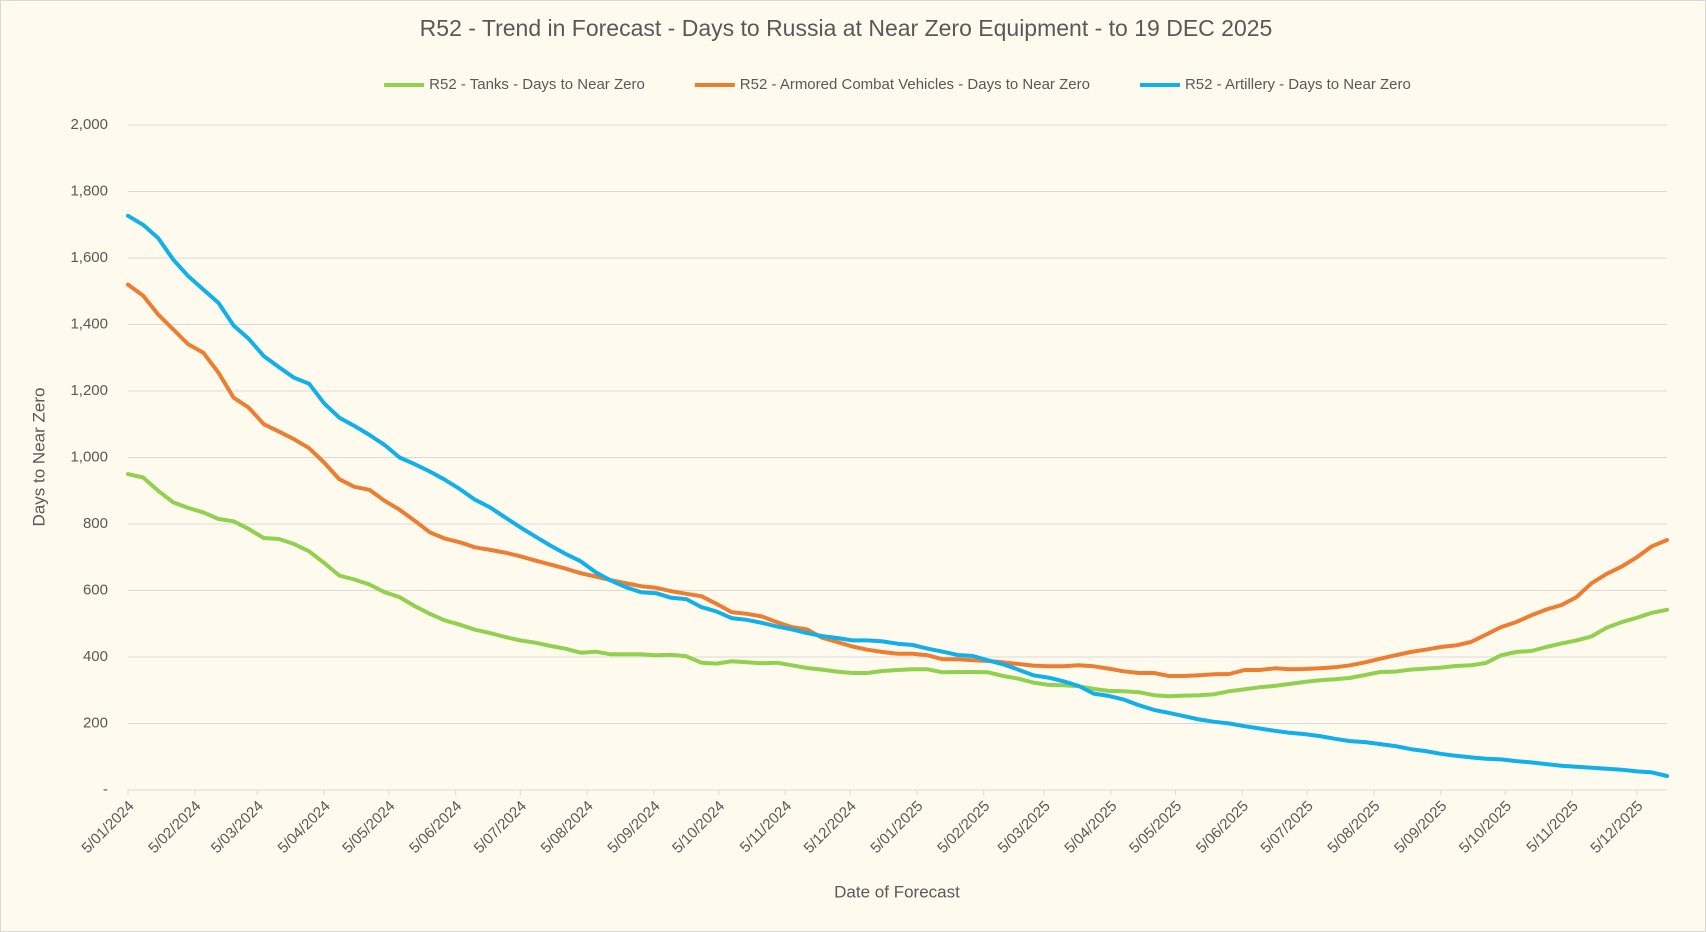 This screenshot has width=1706, height=932. Describe the element at coordinates (95, 589) in the screenshot. I see `y-tick-label: 600` at that location.